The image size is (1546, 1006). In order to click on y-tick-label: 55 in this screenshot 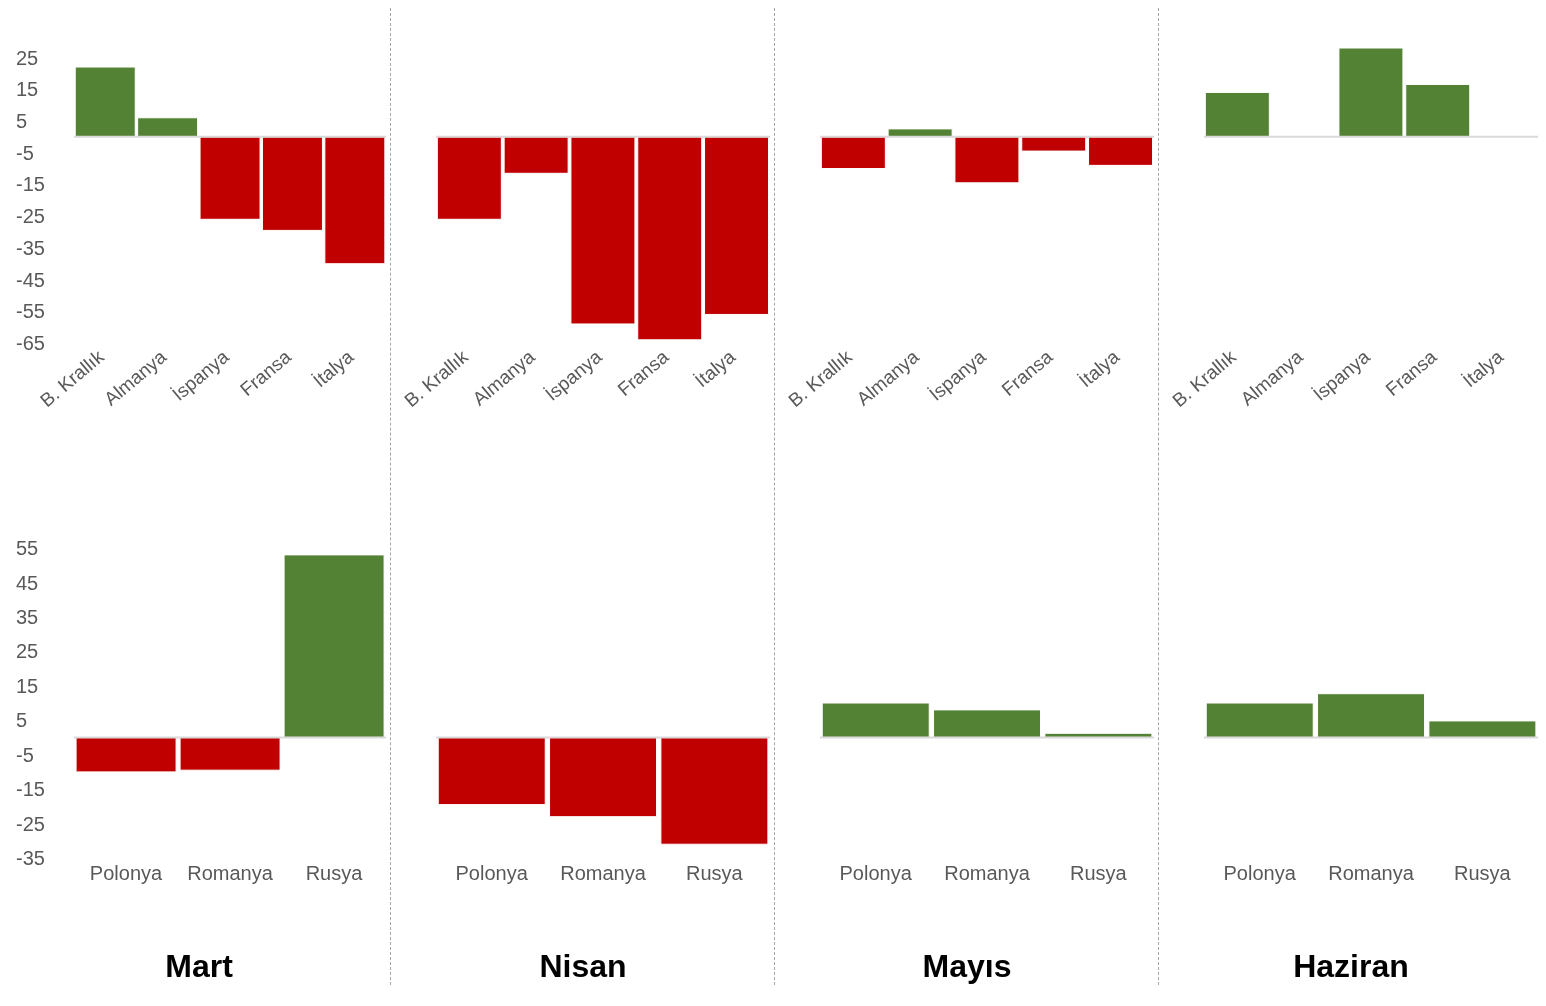, I will do `click(27, 548)`.